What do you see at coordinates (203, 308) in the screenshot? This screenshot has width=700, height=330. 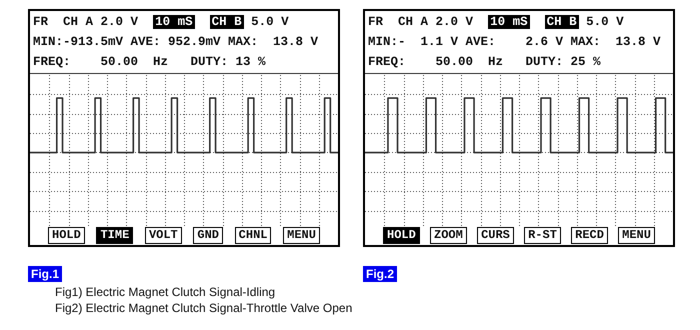 I see `caption: Fig2) Electric Magnet Clutch Signal-Throttle Valve Open` at bounding box center [203, 308].